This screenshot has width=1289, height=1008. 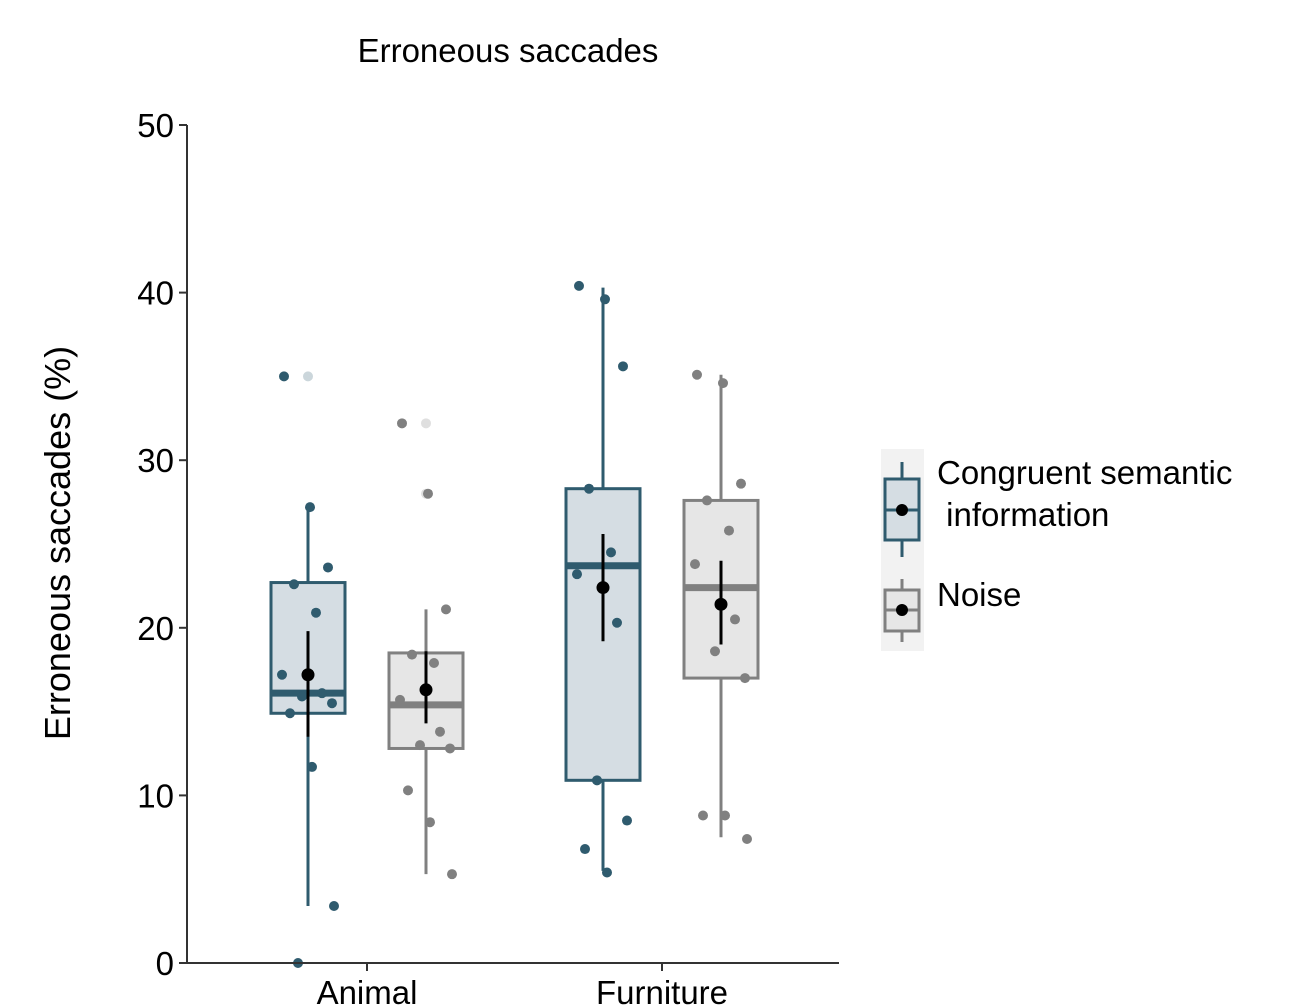 I want to click on legend-label-noise: Noise, so click(x=979, y=594).